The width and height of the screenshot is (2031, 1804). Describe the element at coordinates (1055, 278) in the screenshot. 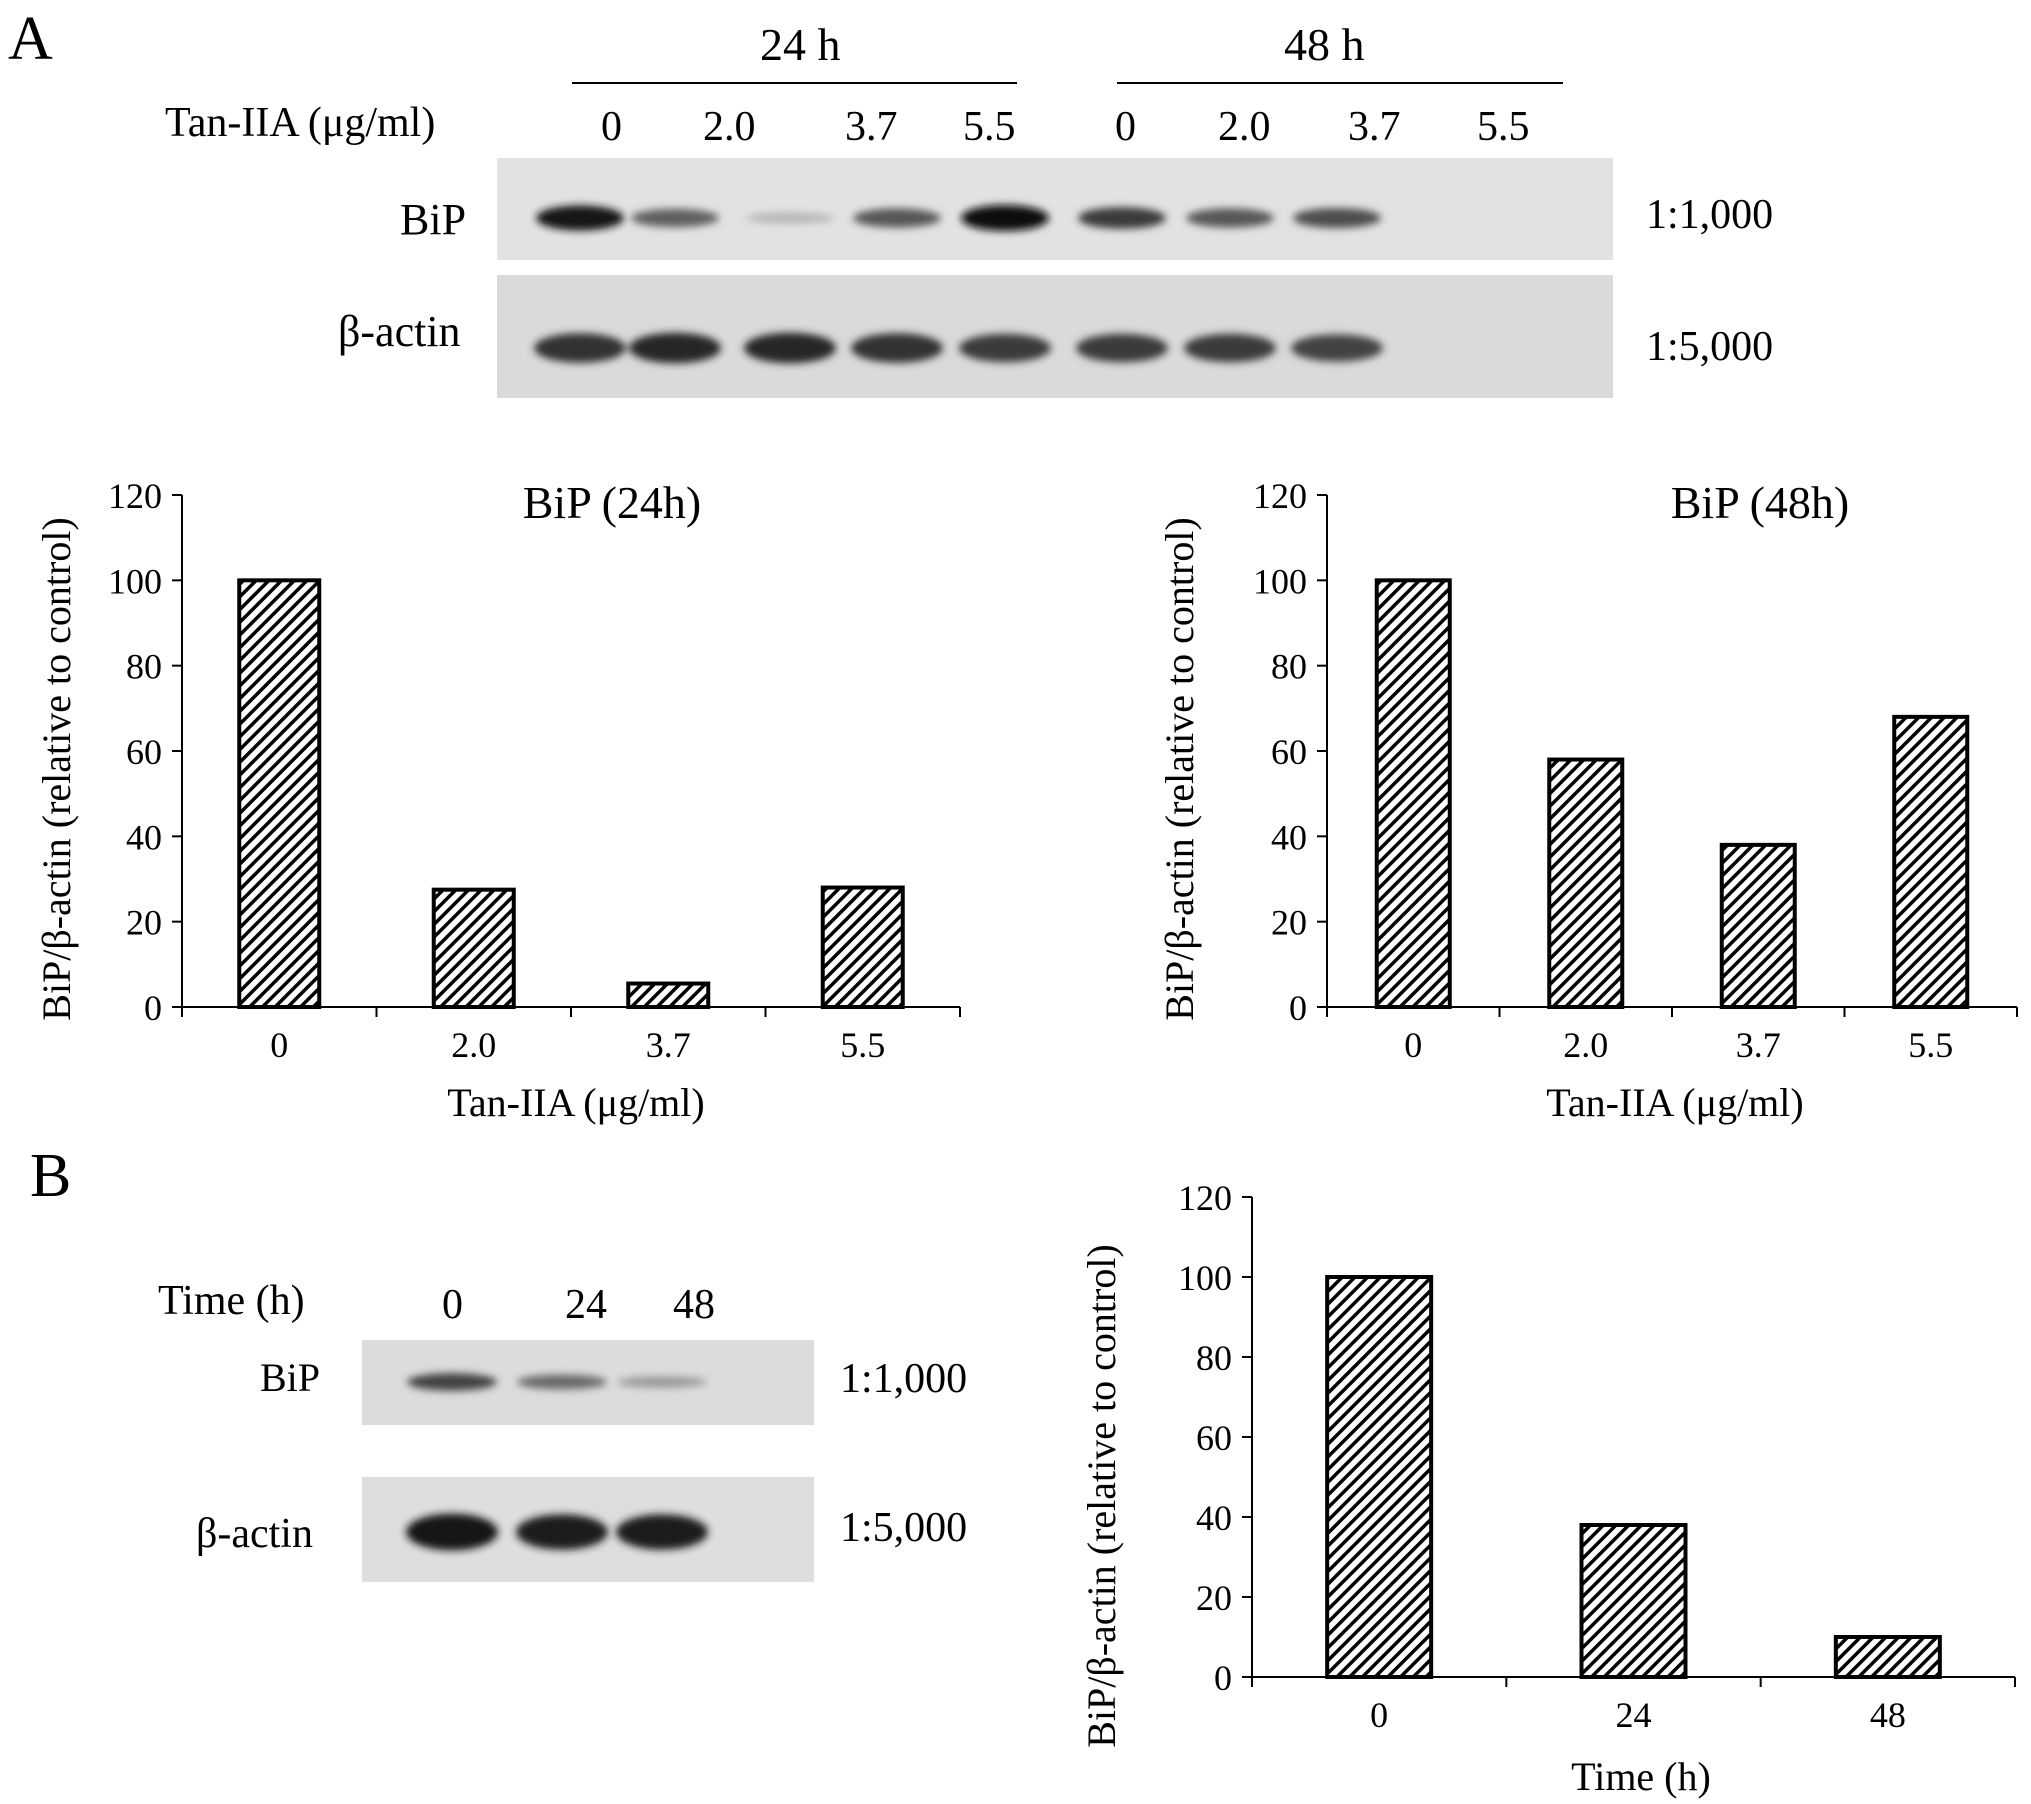

I see `panel-a-blot-image` at that location.